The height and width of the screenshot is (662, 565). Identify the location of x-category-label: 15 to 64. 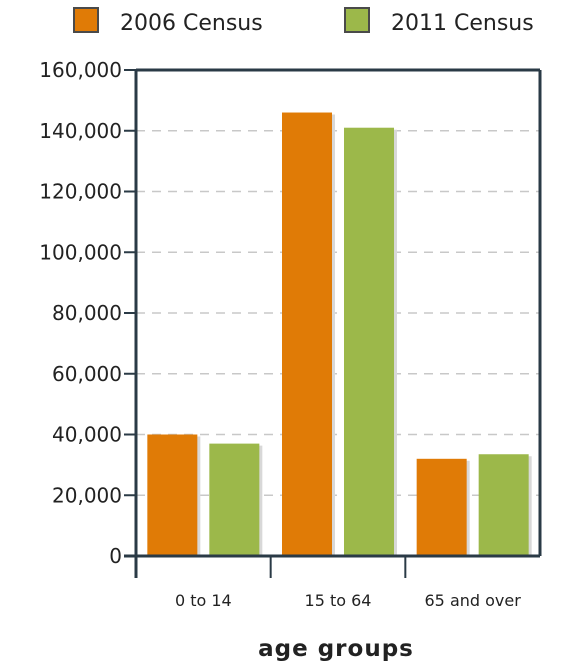
(338, 600).